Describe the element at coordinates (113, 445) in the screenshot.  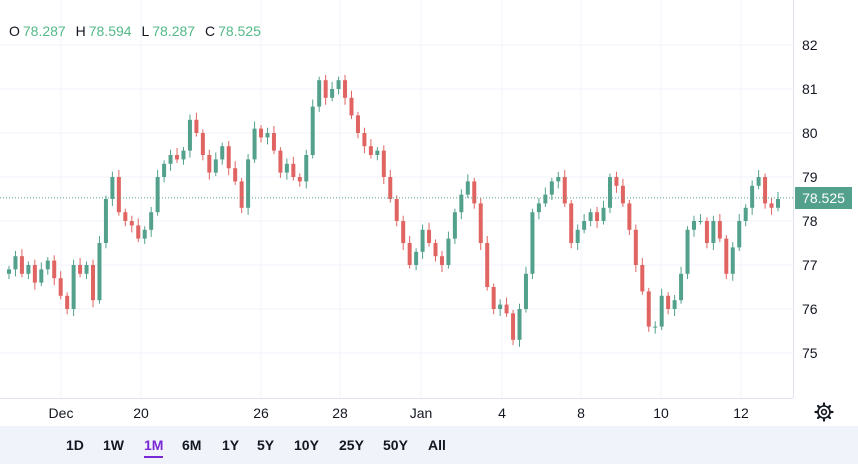
I see `range-button-1w: 1W` at that location.